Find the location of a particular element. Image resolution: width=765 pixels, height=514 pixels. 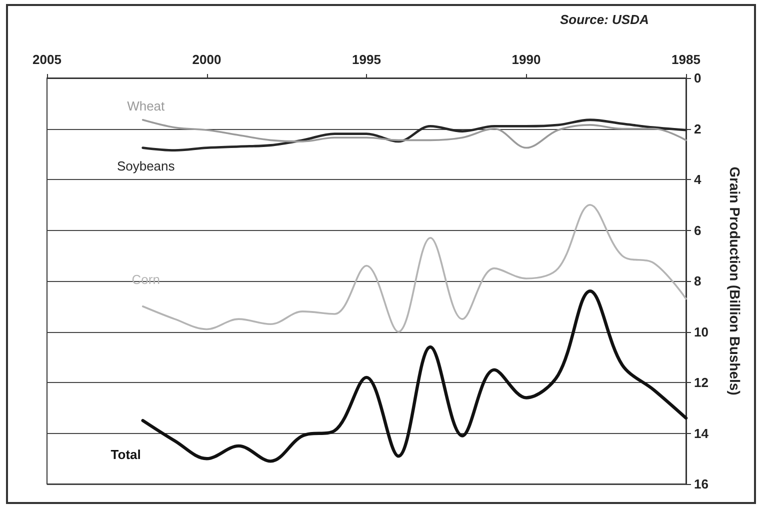

y-tick-label: 10 is located at coordinates (701, 332).